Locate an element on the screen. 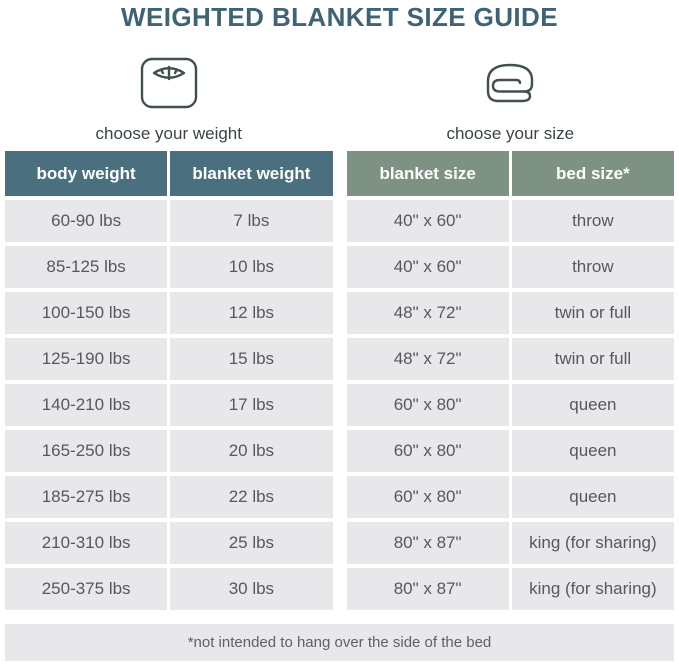 This screenshot has height=664, width=679. section-headers: choose your weight choose your size is located at coordinates (339, 100).